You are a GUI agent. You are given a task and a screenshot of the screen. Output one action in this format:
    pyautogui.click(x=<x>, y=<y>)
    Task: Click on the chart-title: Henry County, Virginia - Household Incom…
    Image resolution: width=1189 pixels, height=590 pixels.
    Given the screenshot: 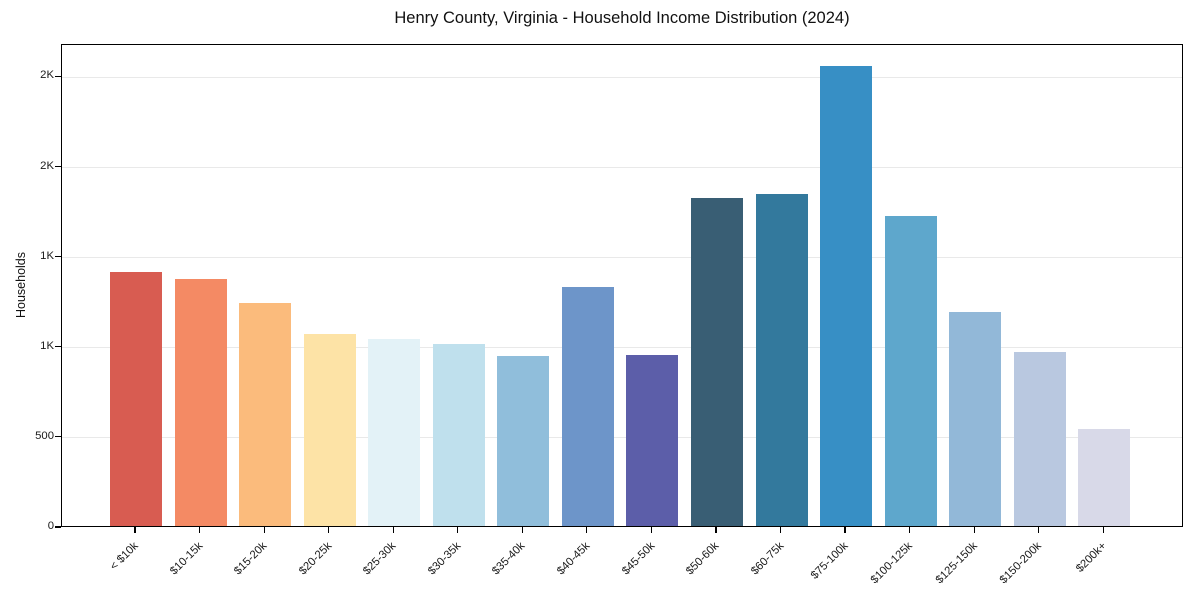 What is the action you would take?
    pyautogui.click(x=622, y=18)
    